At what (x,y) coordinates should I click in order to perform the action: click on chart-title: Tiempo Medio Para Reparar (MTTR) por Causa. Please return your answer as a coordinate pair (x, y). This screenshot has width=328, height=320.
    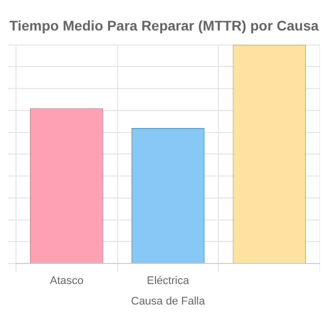
    Looking at the image, I should click on (164, 25).